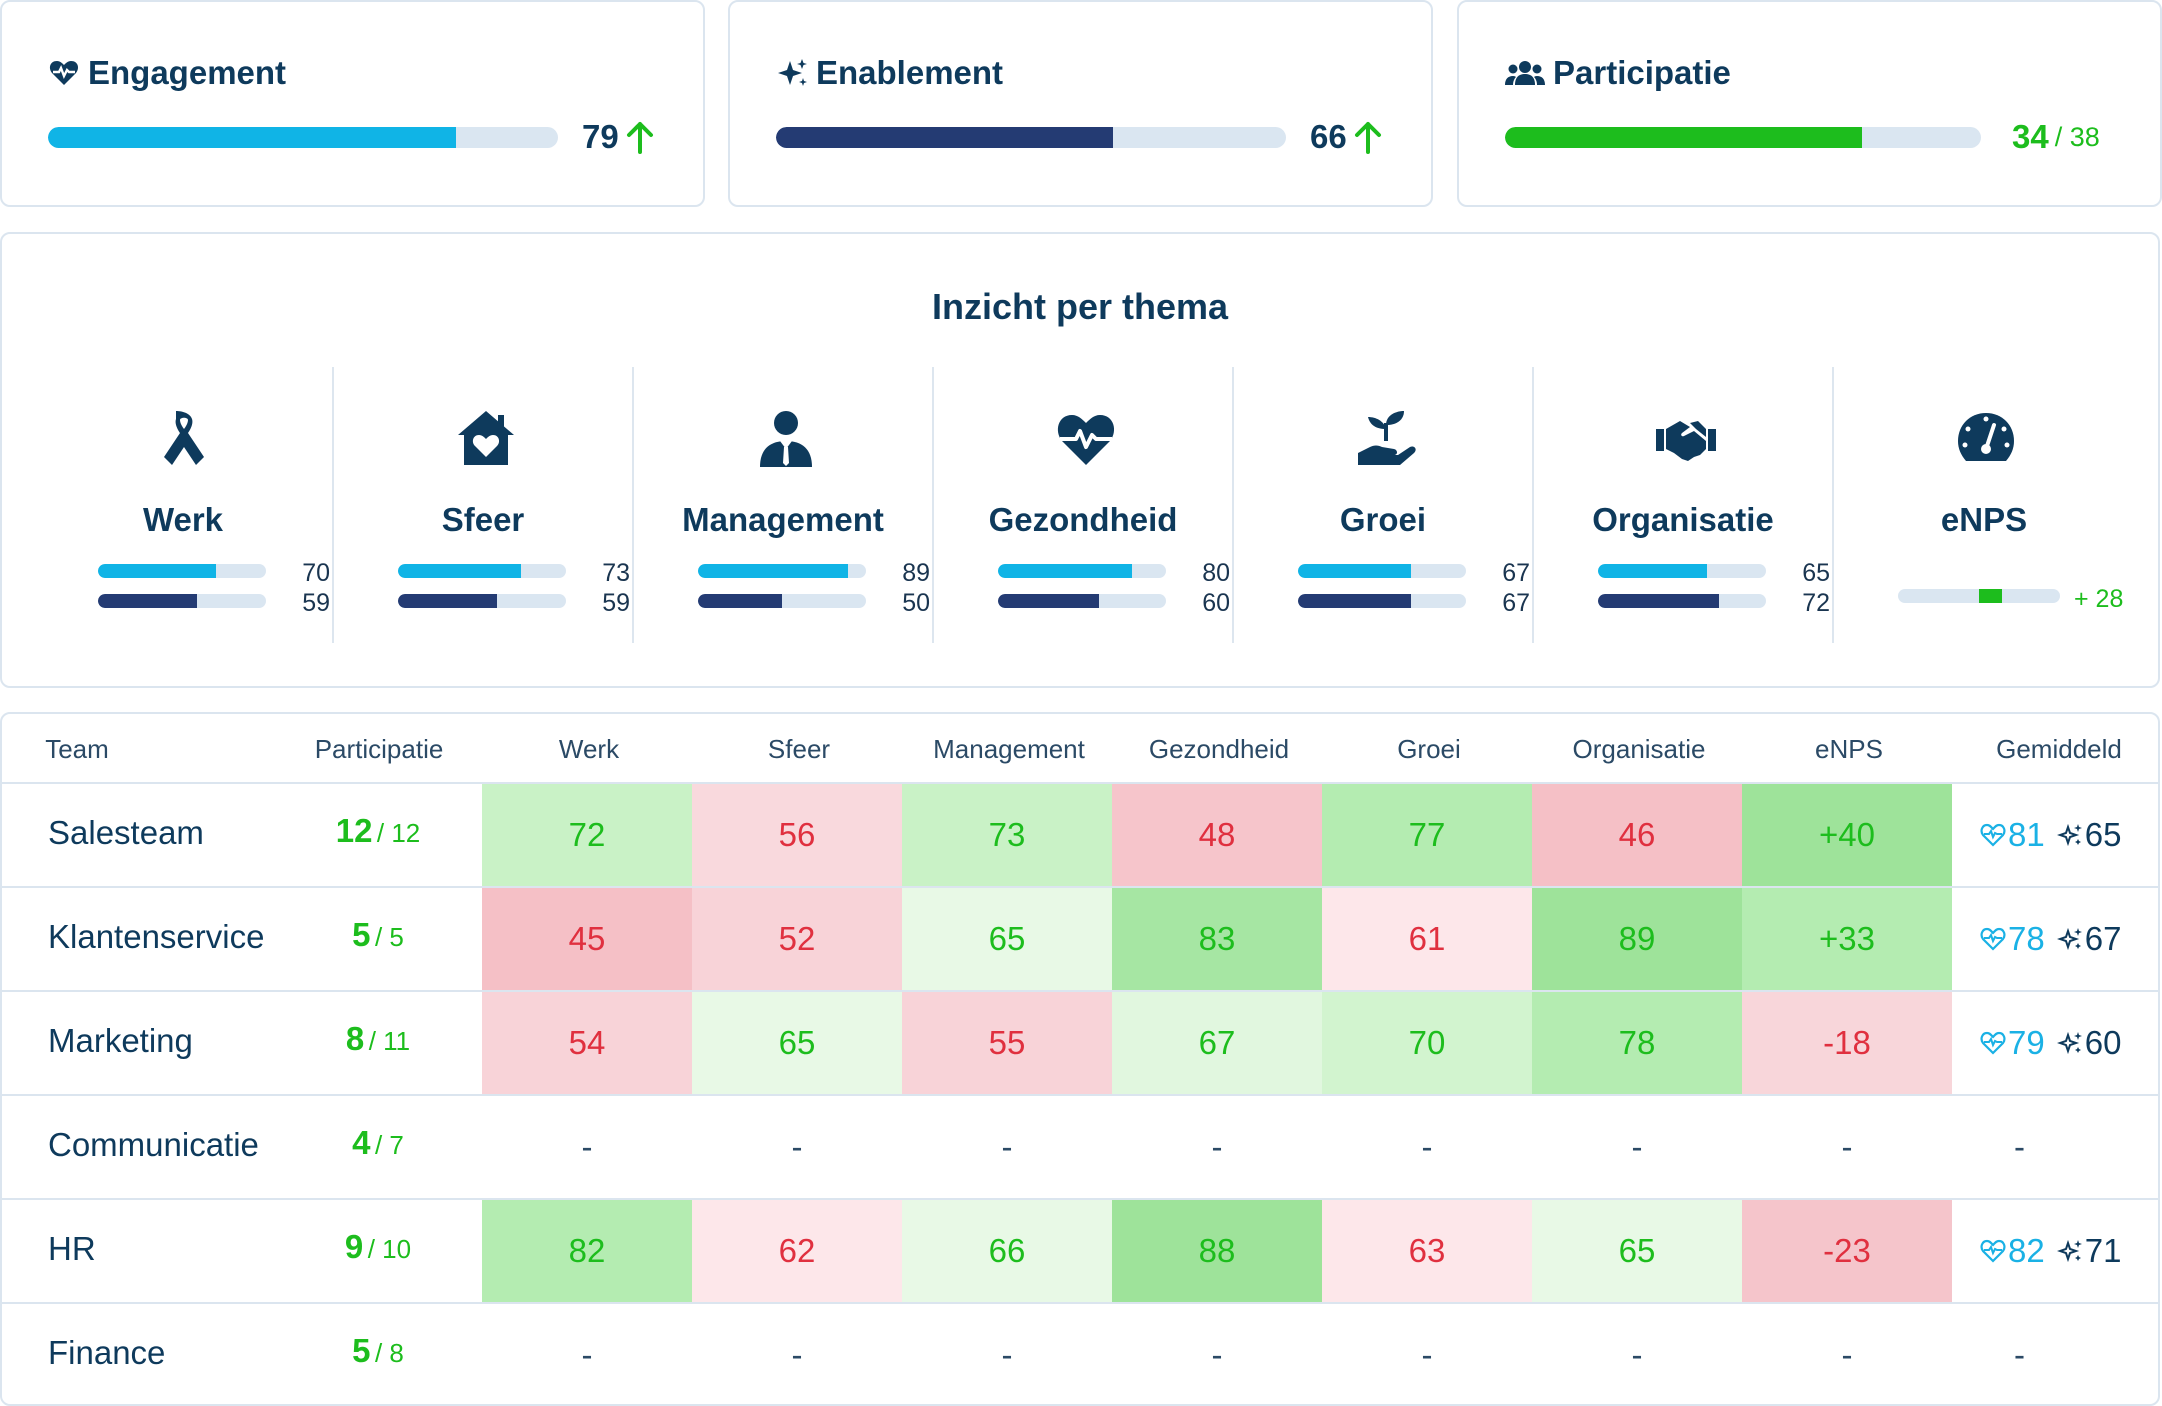  What do you see at coordinates (2103, 1250) in the screenshot?
I see `avg-enablement: 71` at bounding box center [2103, 1250].